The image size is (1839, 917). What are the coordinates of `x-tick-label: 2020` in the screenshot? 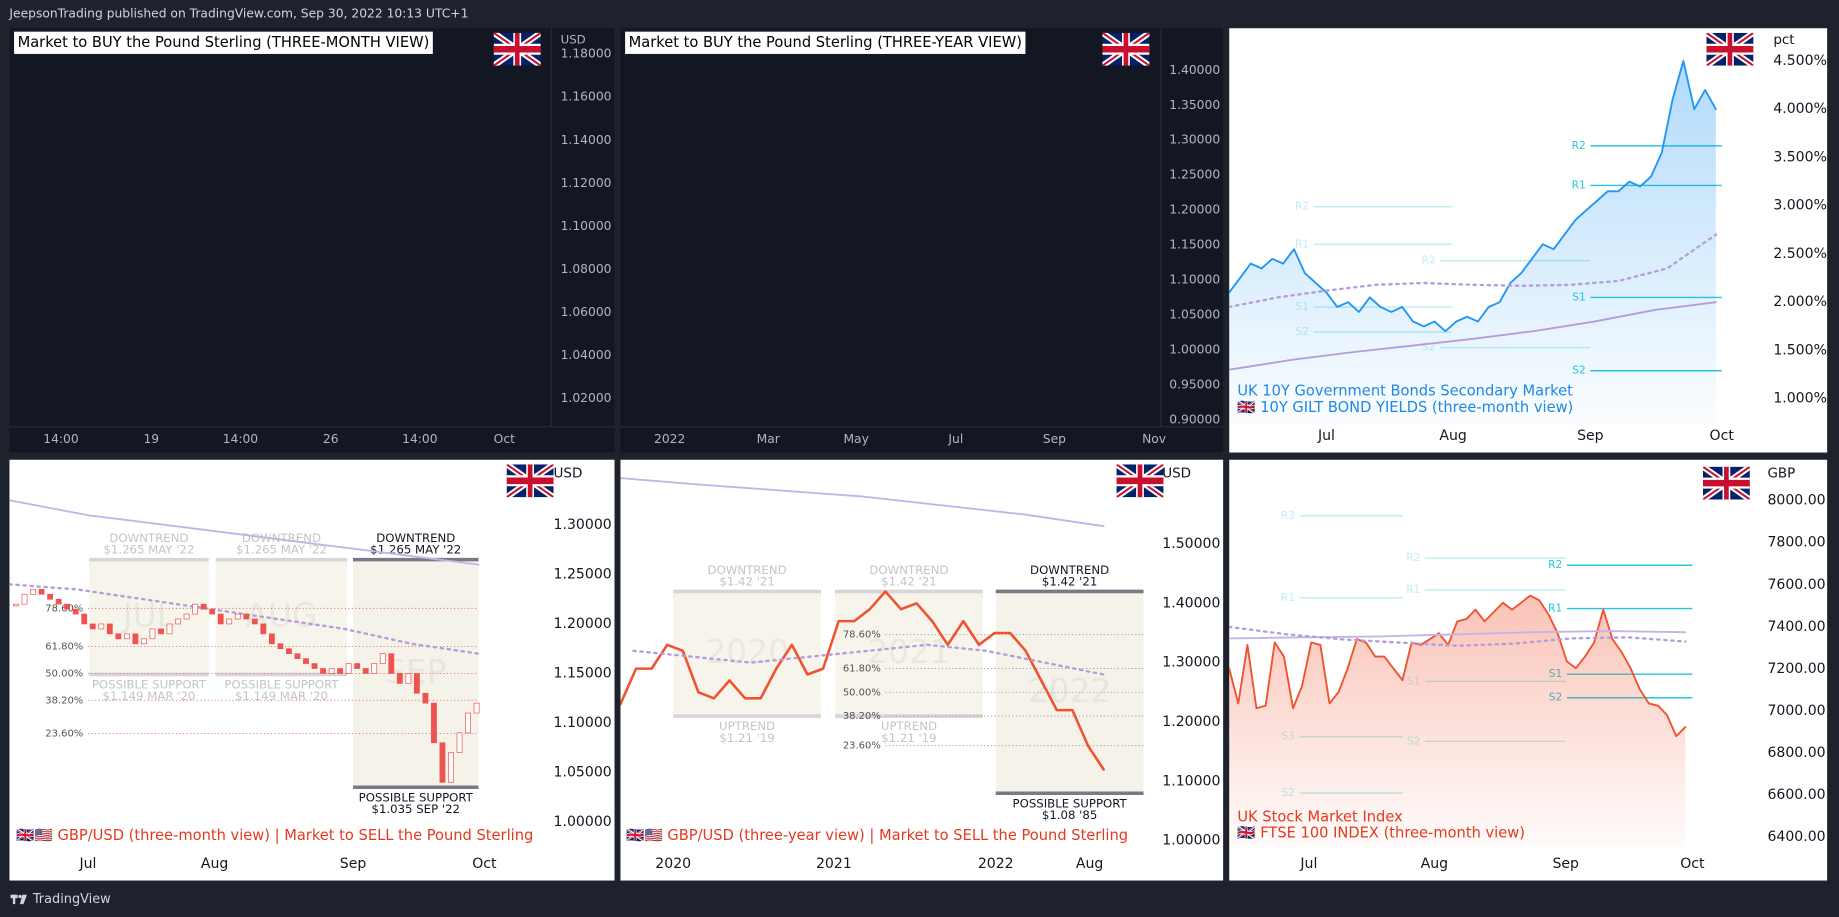 It's located at (673, 864).